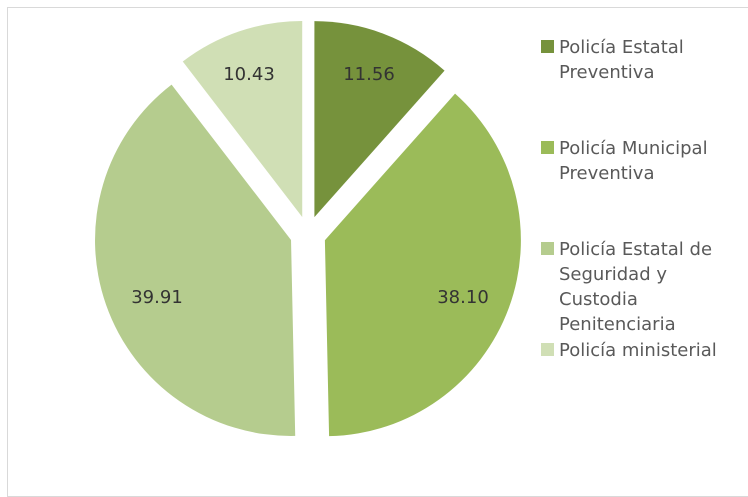 The image size is (748, 497). What do you see at coordinates (624, 161) in the screenshot?
I see `legend-item: Policía Municipal Preventiva` at bounding box center [624, 161].